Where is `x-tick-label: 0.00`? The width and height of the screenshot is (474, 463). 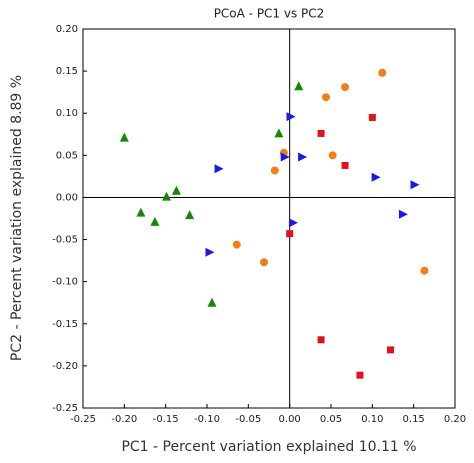 x-tick-label: 0.00 is located at coordinates (290, 419).